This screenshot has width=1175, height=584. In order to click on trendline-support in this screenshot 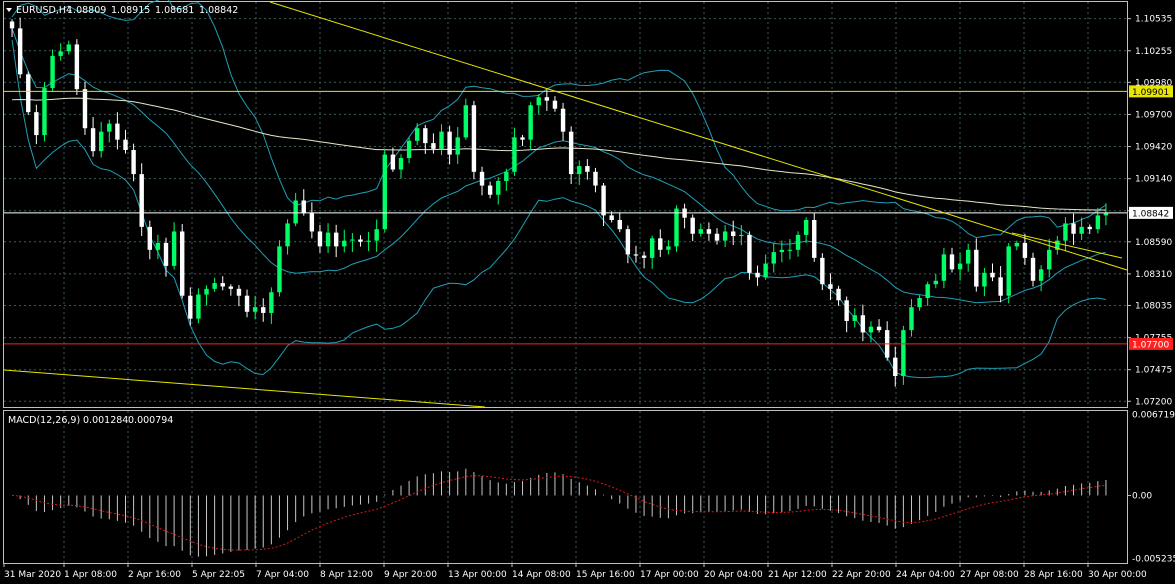, I will do `click(1067, 245)`.